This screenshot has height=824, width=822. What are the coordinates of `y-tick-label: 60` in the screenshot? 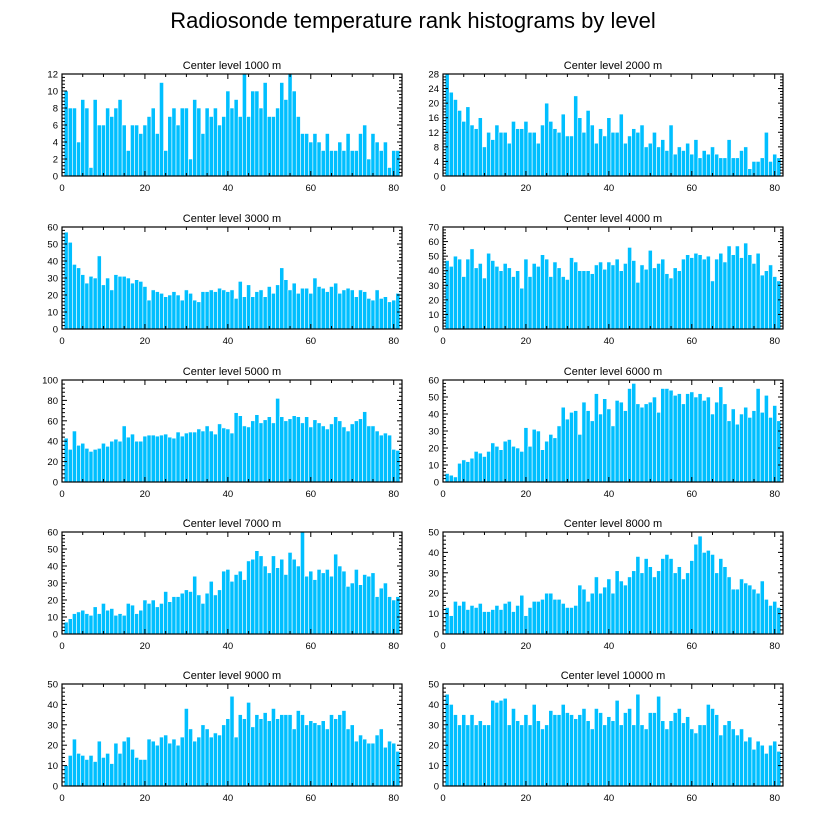 It's located at (433, 242).